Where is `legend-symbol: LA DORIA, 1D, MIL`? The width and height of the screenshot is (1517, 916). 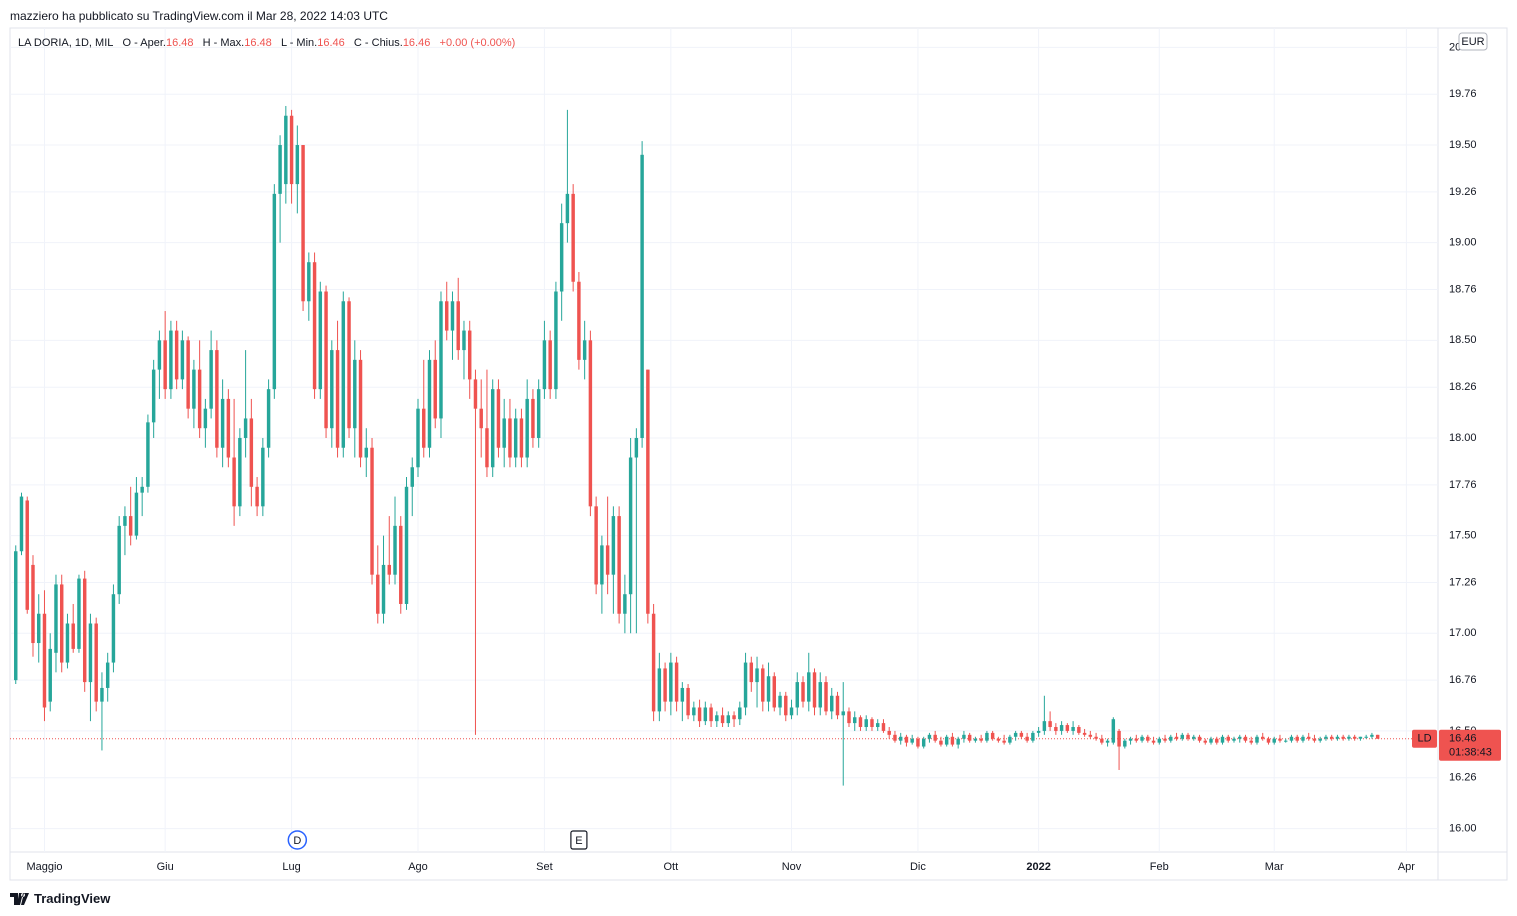
legend-symbol: LA DORIA, 1D, MIL is located at coordinates (66, 43).